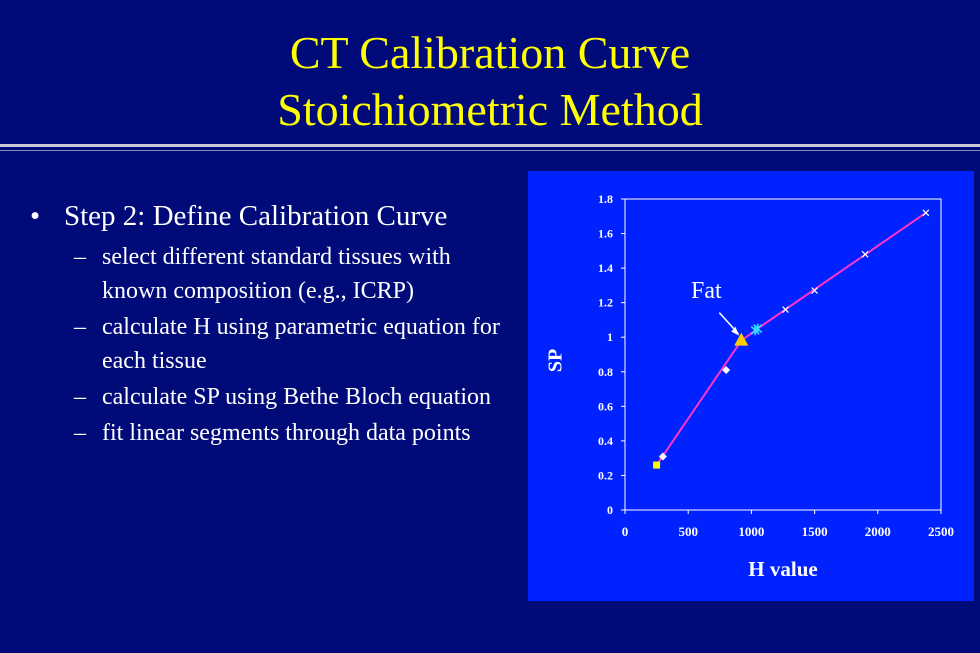  Describe the element at coordinates (555, 360) in the screenshot. I see `y-axis-label: SP` at that location.